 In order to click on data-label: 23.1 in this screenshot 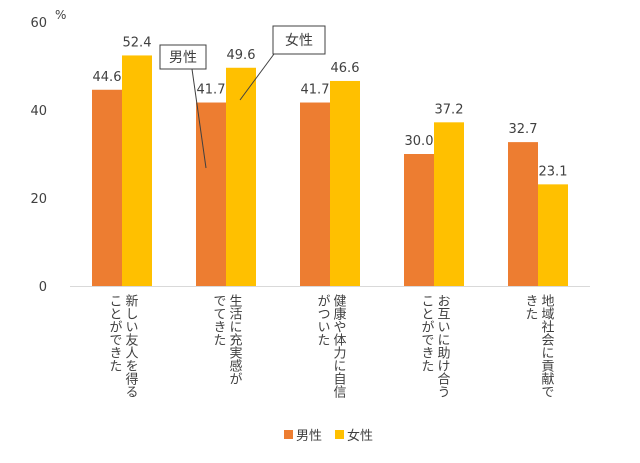, I will do `click(553, 171)`.